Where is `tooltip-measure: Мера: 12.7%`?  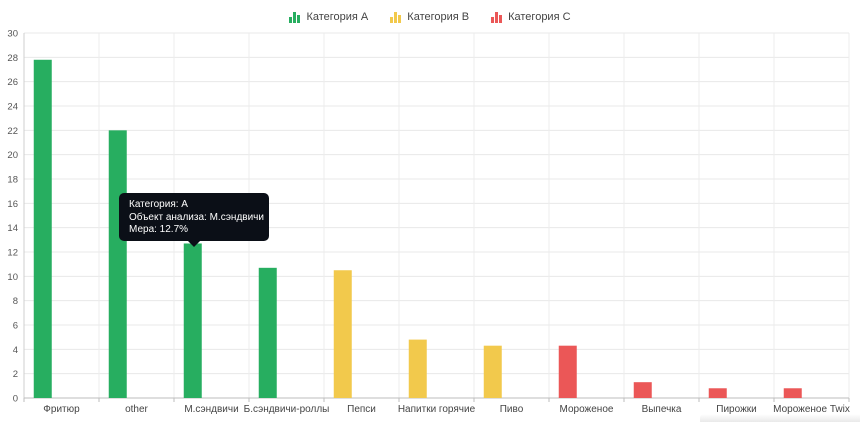 tooltip-measure: Мера: 12.7% is located at coordinates (159, 229).